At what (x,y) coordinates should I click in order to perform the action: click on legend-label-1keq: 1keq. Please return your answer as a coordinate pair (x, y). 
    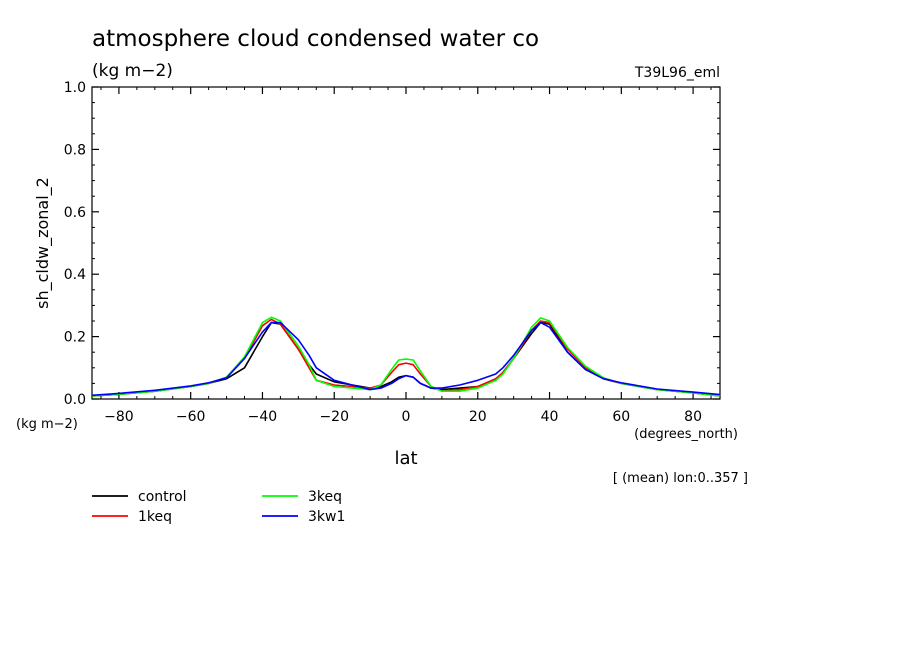
    Looking at the image, I should click on (155, 517).